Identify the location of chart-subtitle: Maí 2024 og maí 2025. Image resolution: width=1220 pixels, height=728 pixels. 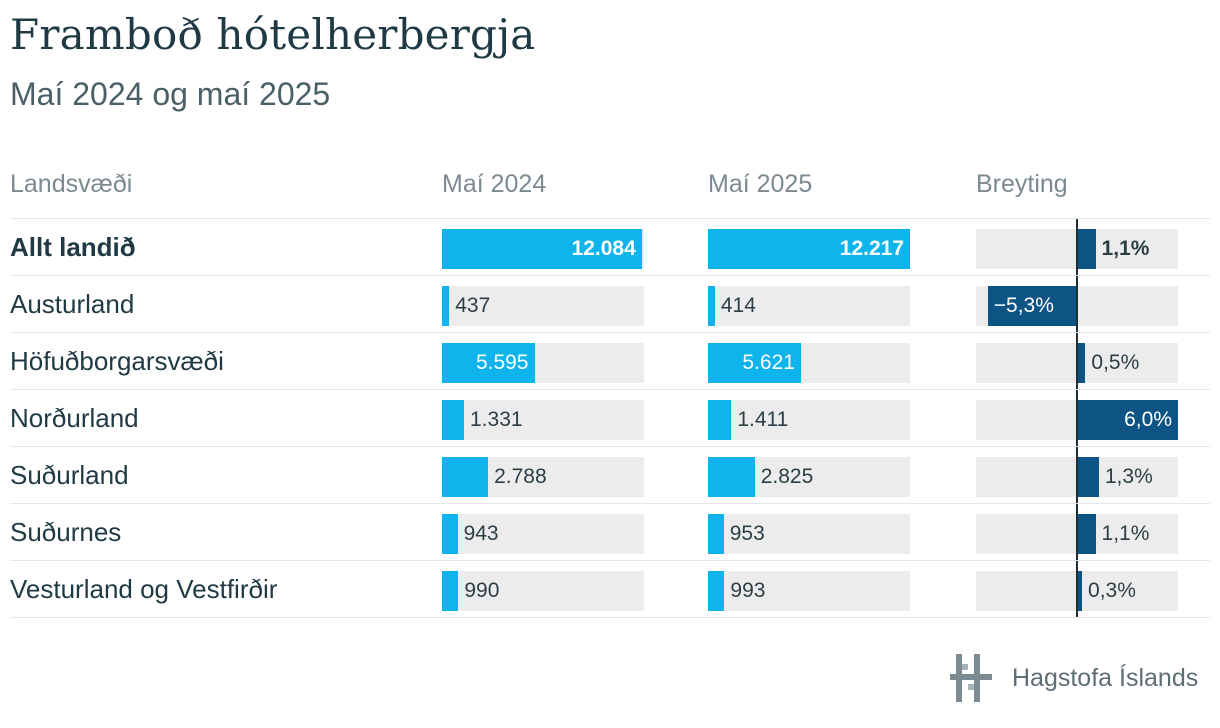
(170, 94).